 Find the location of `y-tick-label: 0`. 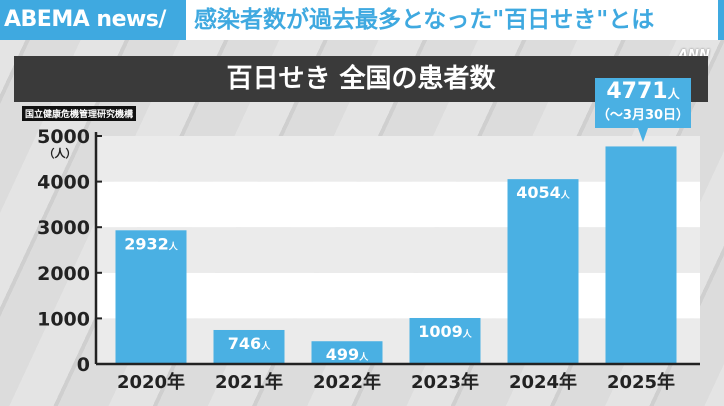

y-tick-label: 0 is located at coordinates (83, 365).